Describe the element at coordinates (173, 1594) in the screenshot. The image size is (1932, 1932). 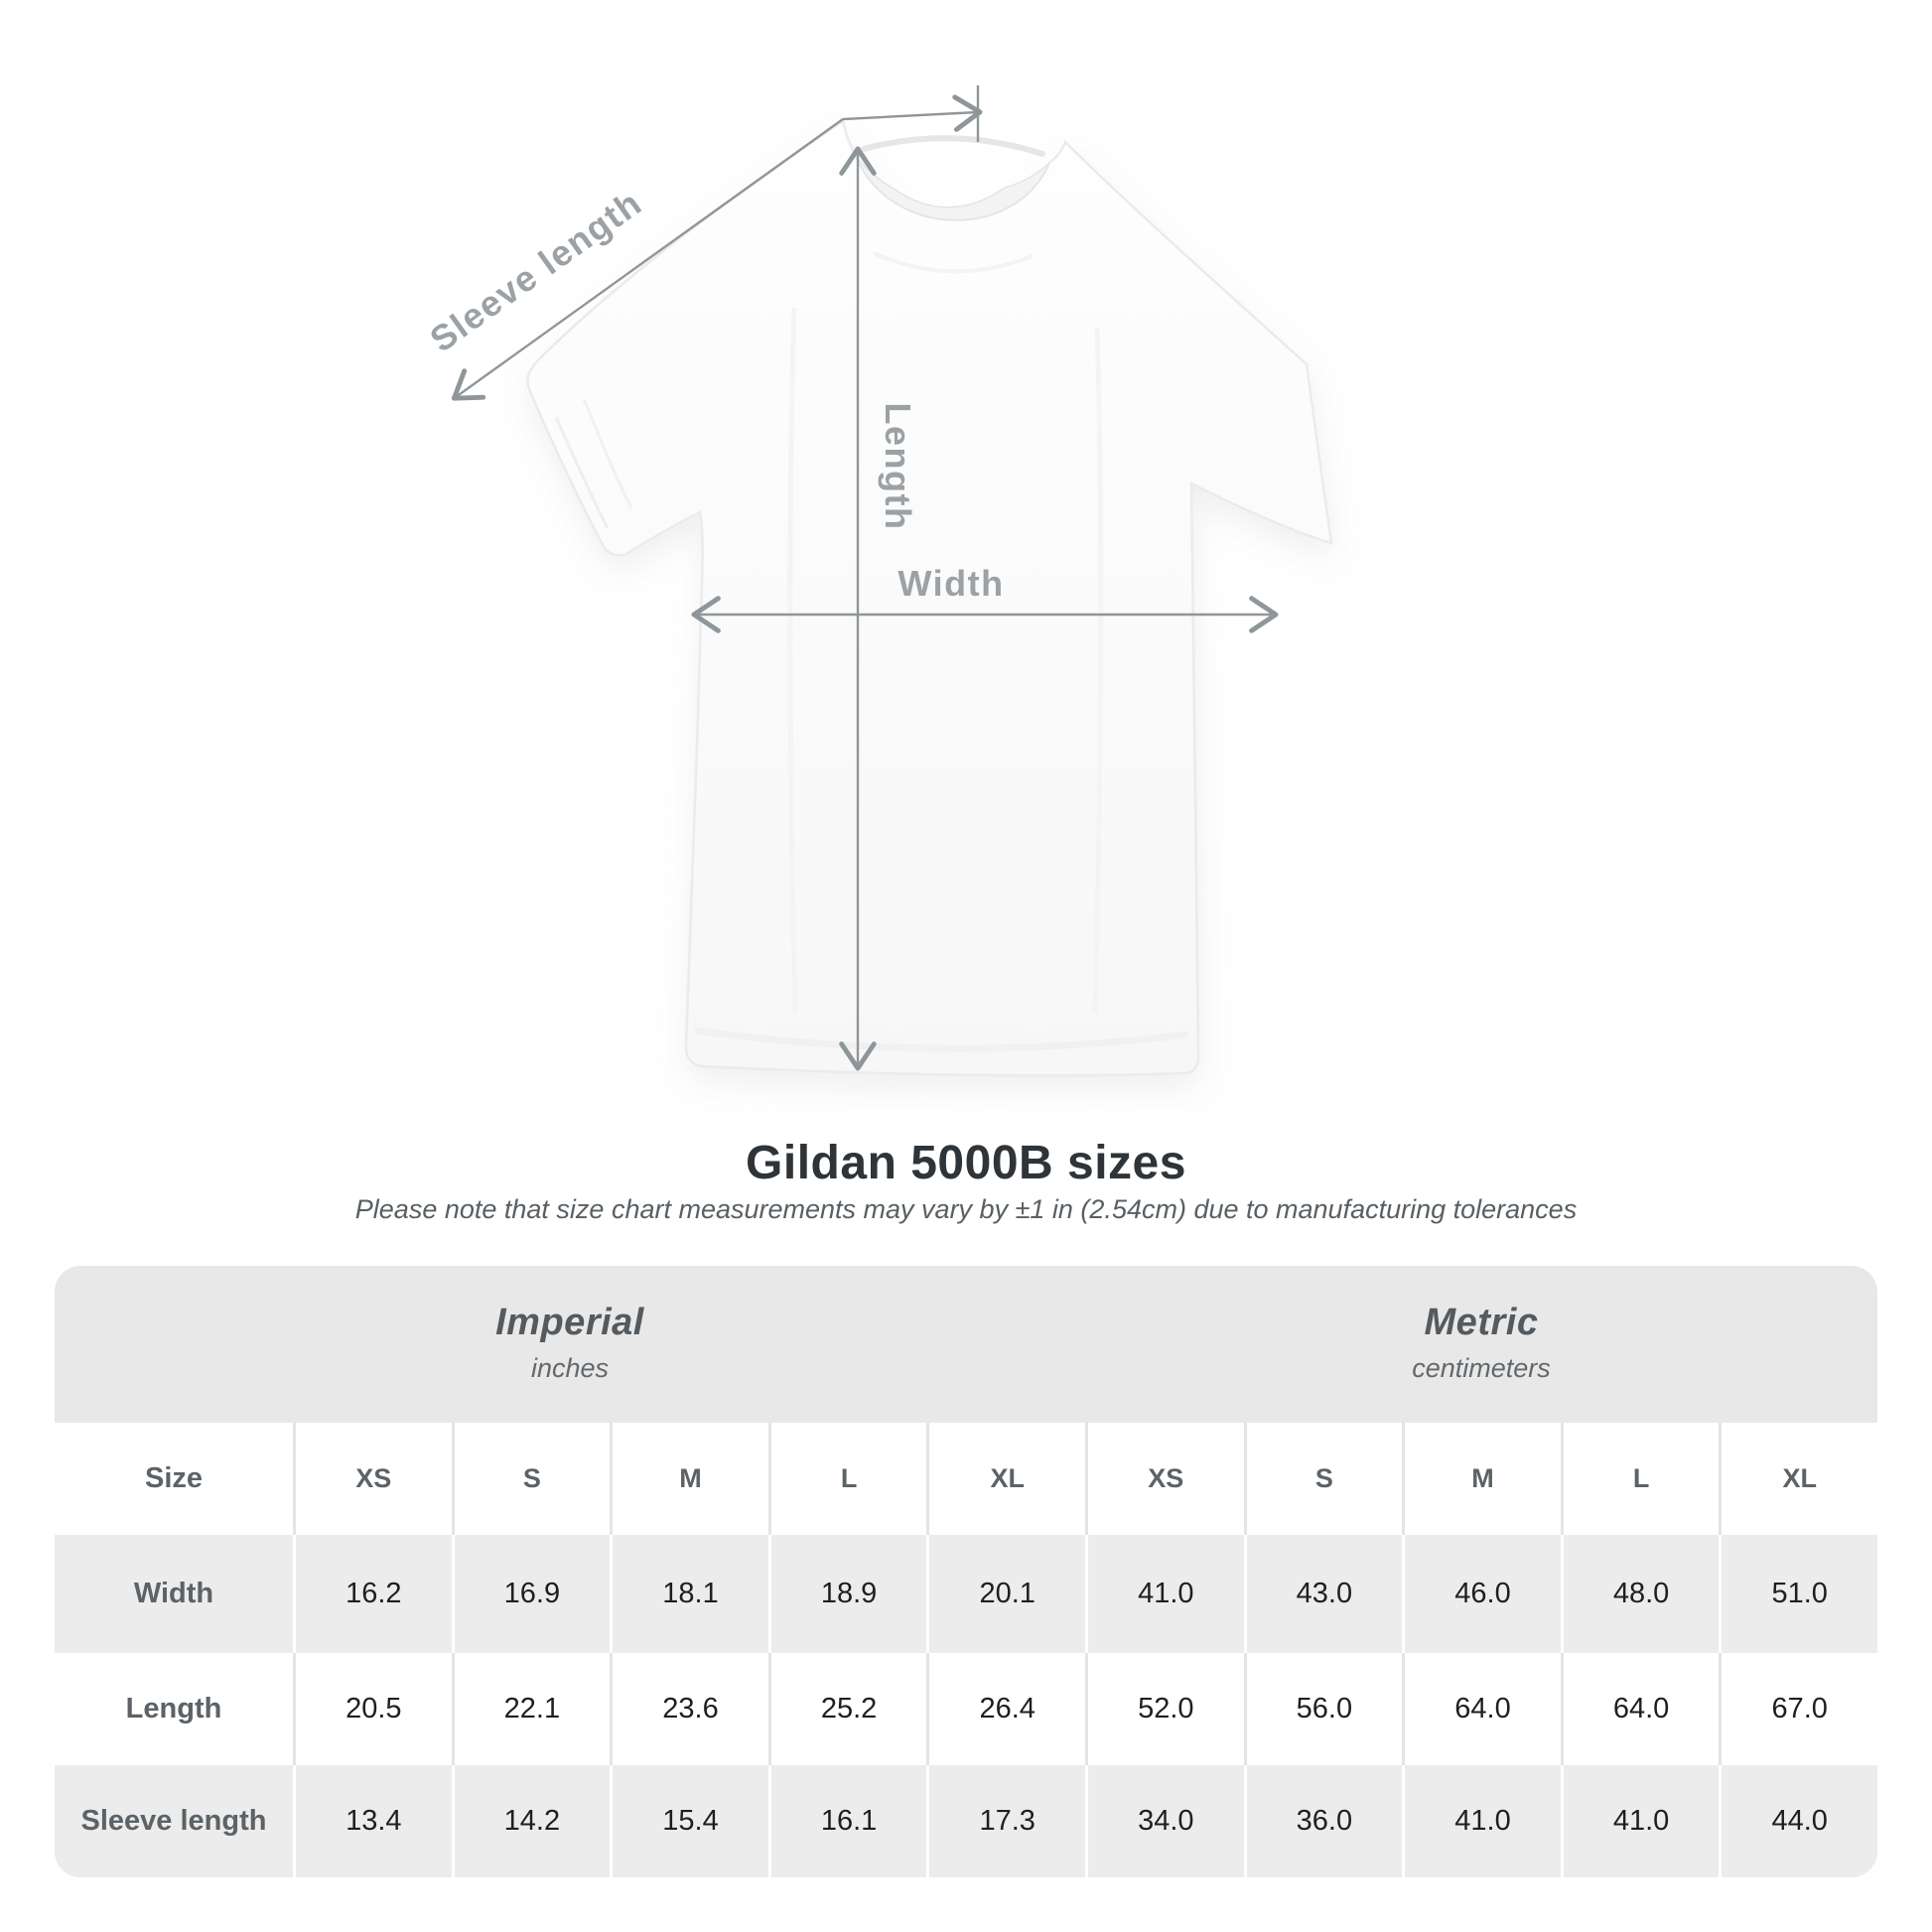
I see `row-label: Width` at that location.